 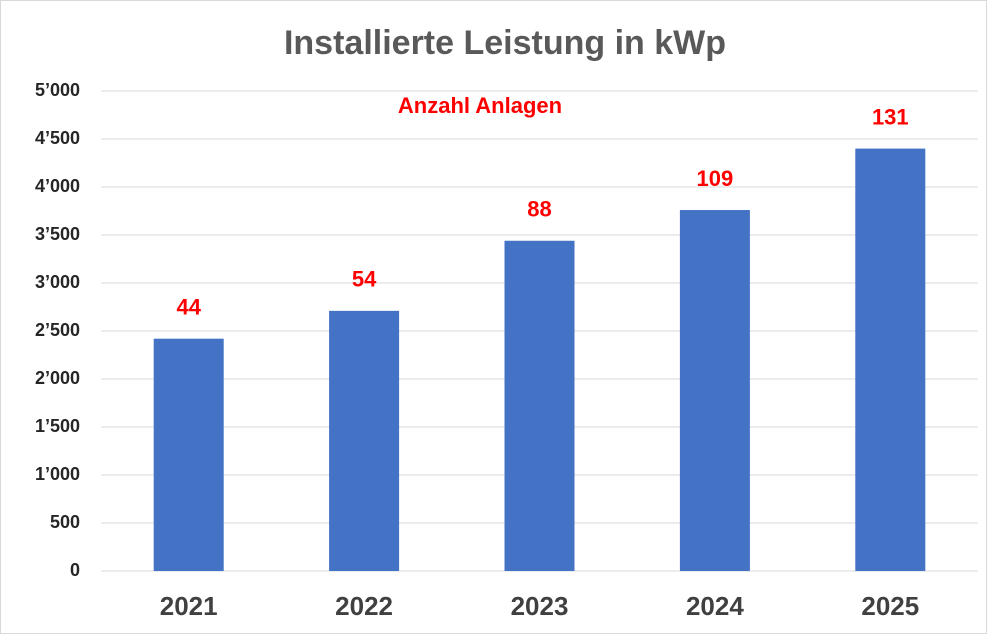 I want to click on installations-label: 88, so click(x=539, y=209).